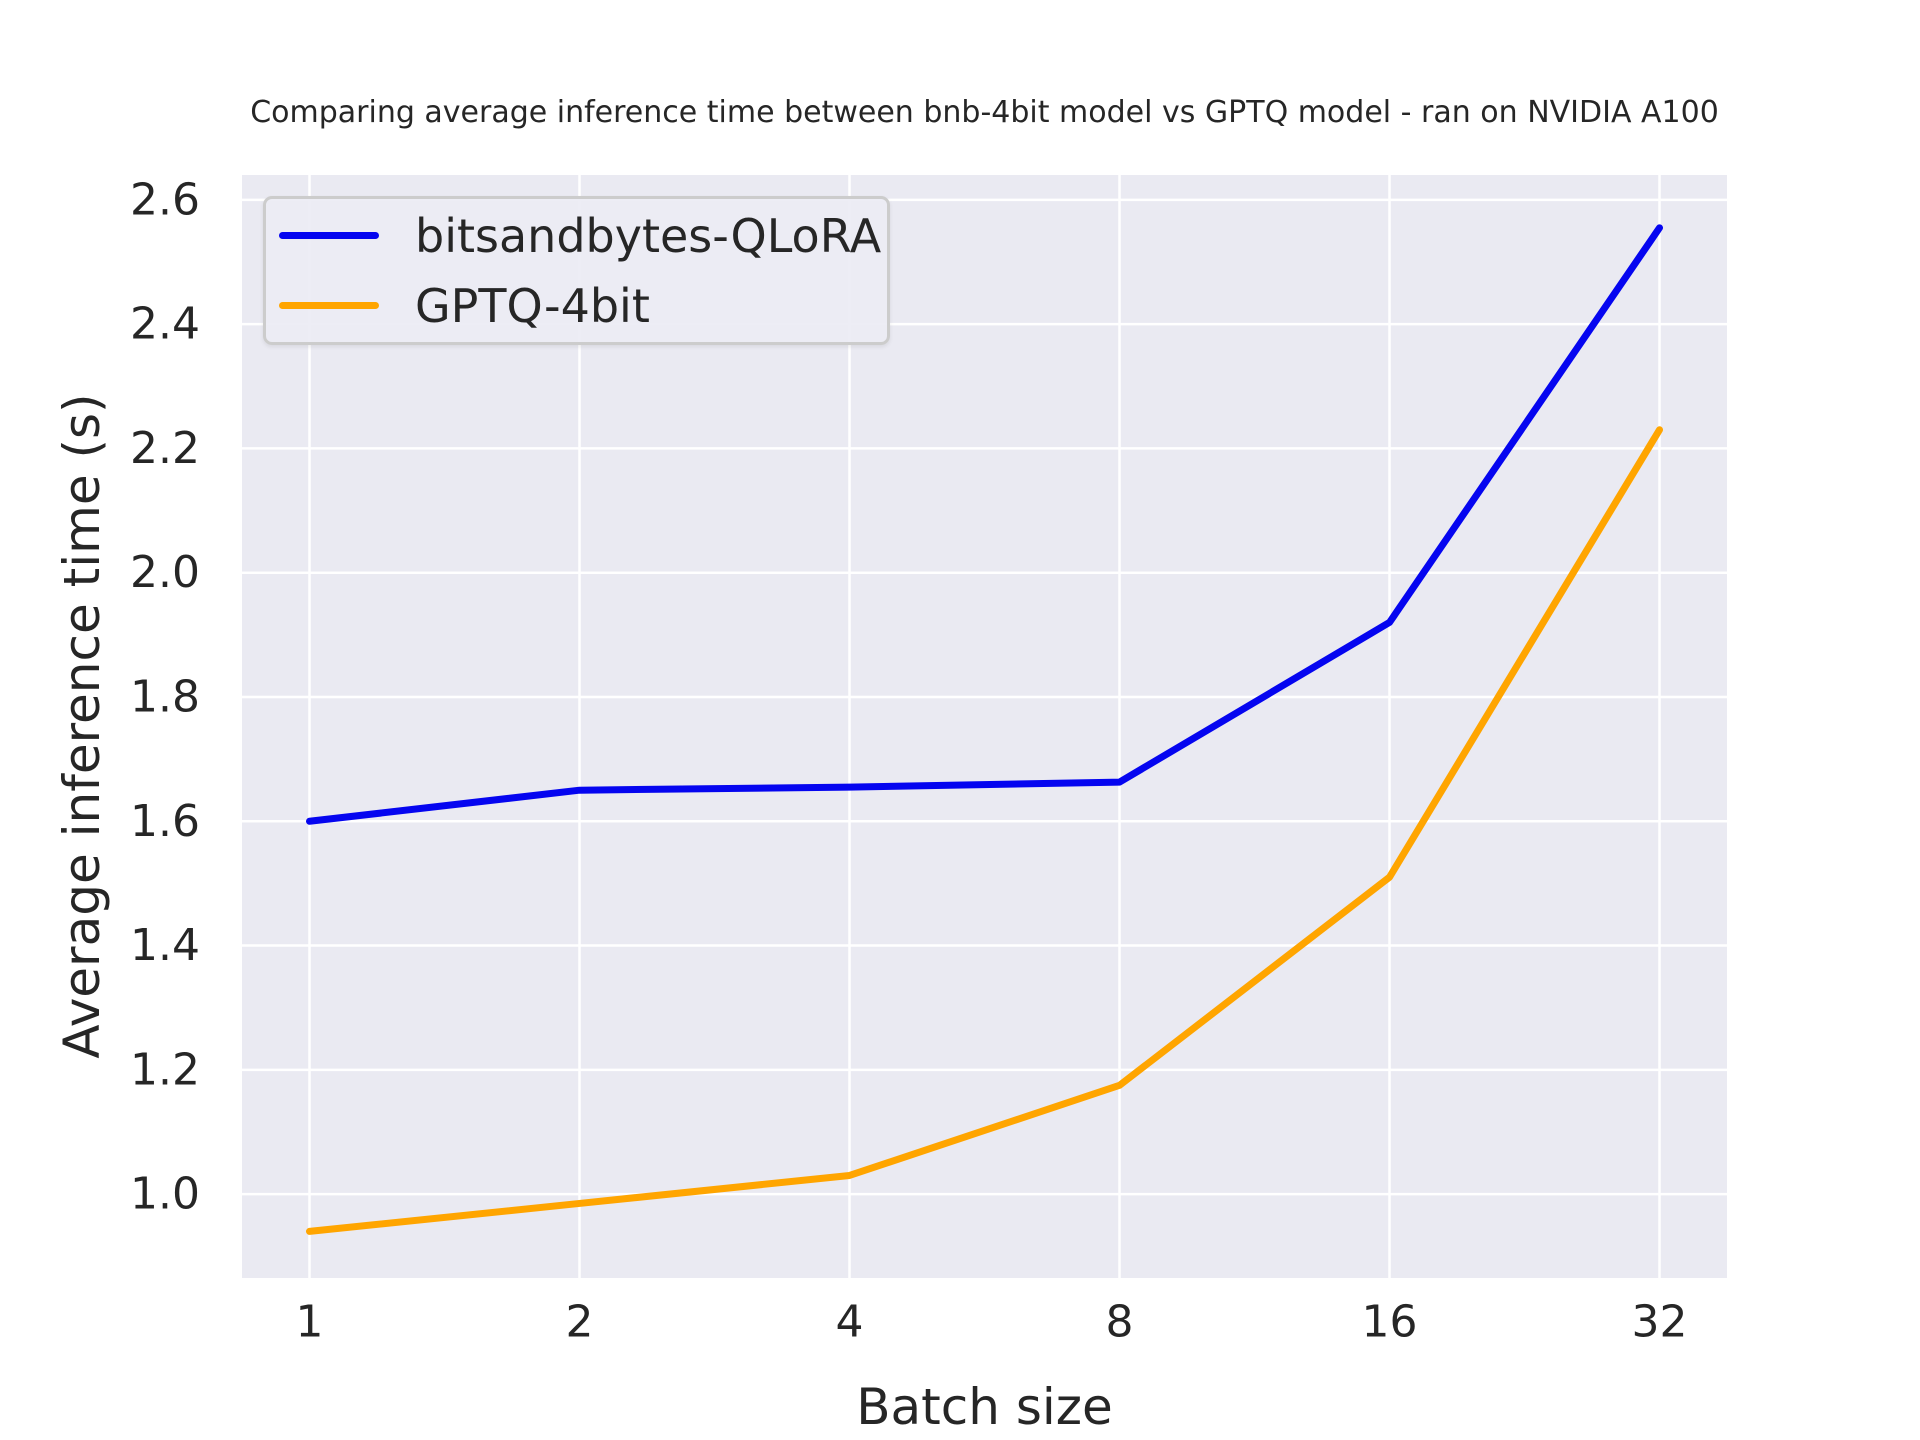  Describe the element at coordinates (165, 199) in the screenshot. I see `y-tick-label: 2.6` at that location.